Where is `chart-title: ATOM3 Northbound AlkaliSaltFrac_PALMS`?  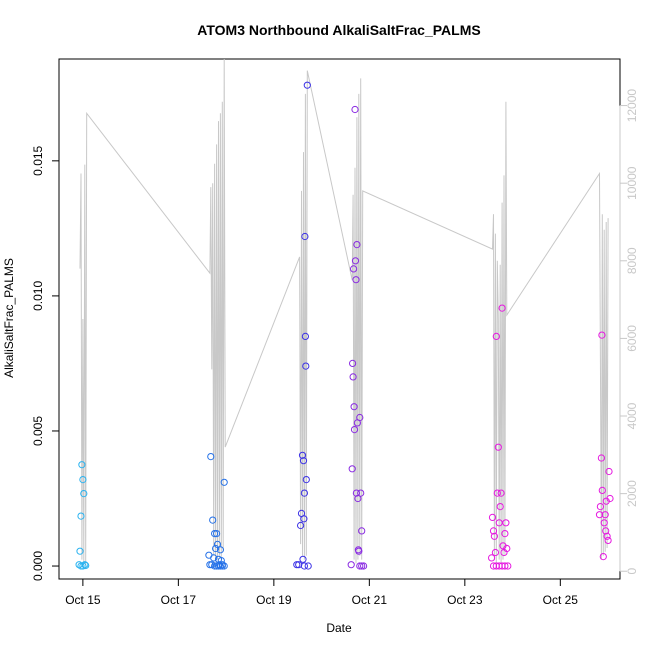 chart-title: ATOM3 Northbound AlkaliSaltFrac_PALMS is located at coordinates (338, 30).